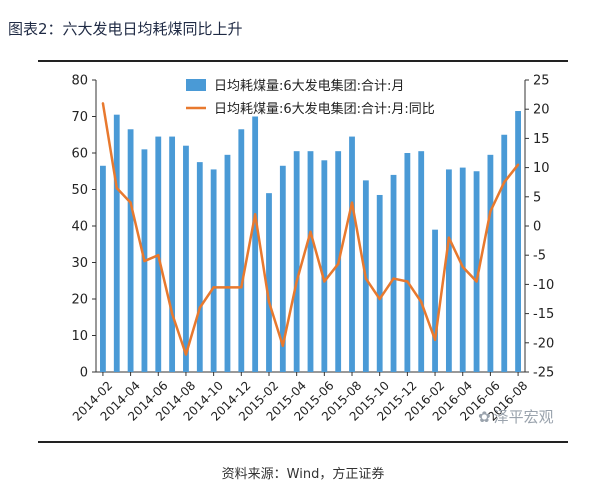 This screenshot has width=606, height=490. Describe the element at coordinates (196, 85) in the screenshot. I see `legend-swatch-bar` at that location.